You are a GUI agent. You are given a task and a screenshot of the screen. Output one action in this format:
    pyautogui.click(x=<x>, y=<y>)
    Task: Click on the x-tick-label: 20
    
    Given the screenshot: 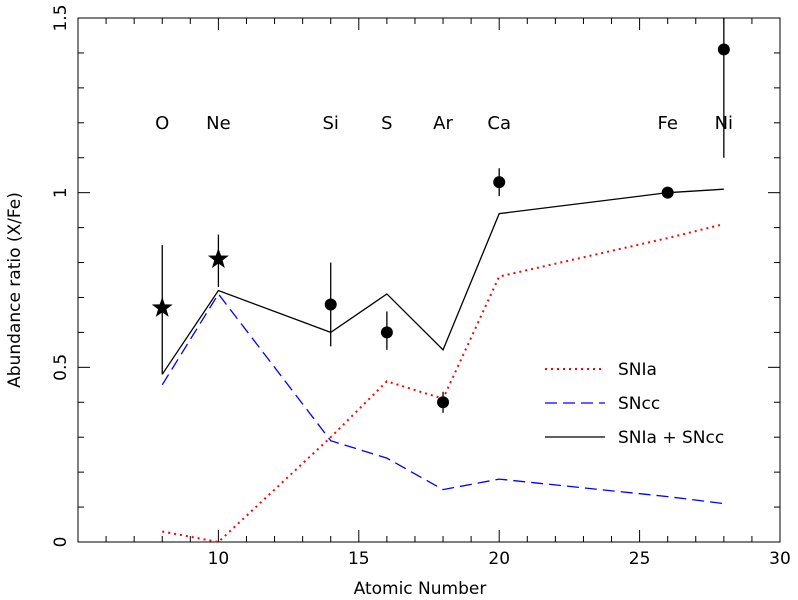 What is the action you would take?
    pyautogui.click(x=499, y=559)
    